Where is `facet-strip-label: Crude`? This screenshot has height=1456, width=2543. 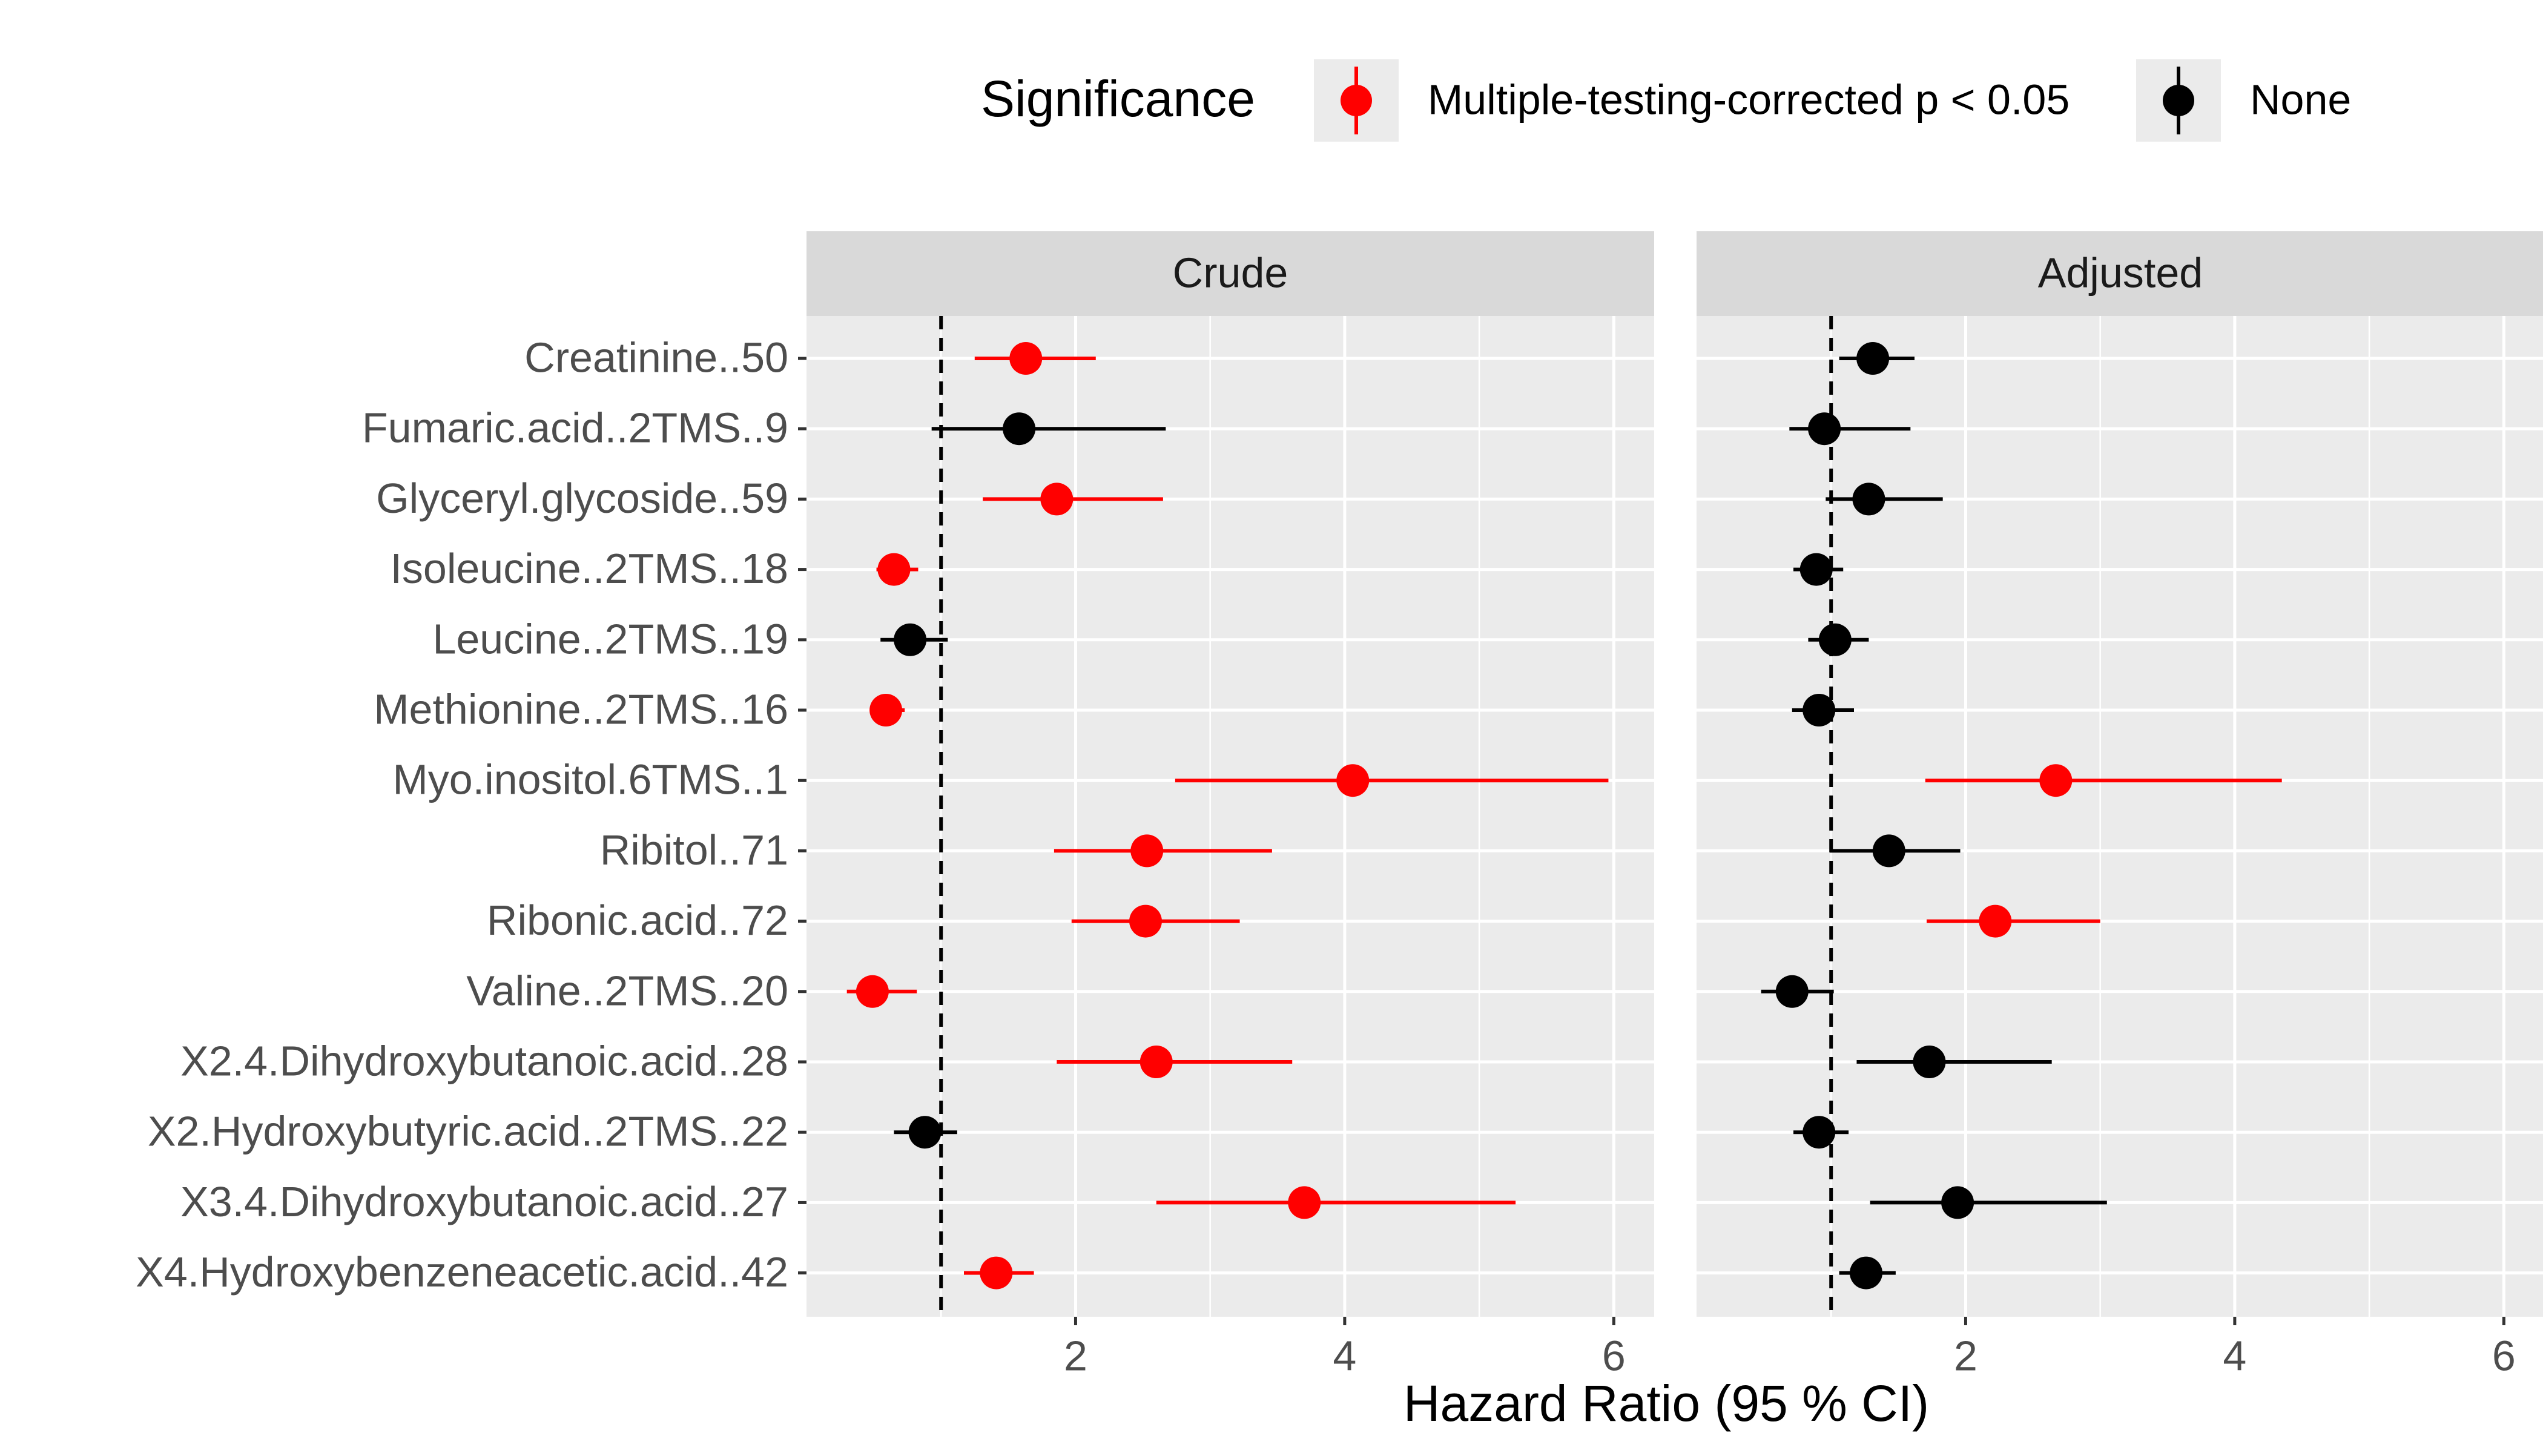
facet-strip-label: Crude is located at coordinates (1230, 272).